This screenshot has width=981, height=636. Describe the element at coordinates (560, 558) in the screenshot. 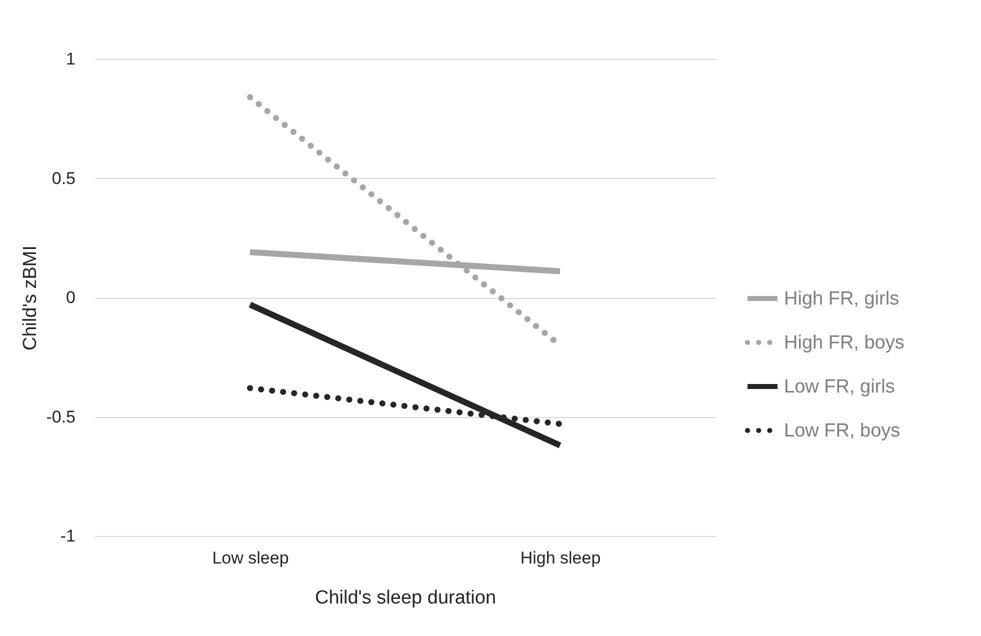

I see `x-tick-label: High sleep` at that location.